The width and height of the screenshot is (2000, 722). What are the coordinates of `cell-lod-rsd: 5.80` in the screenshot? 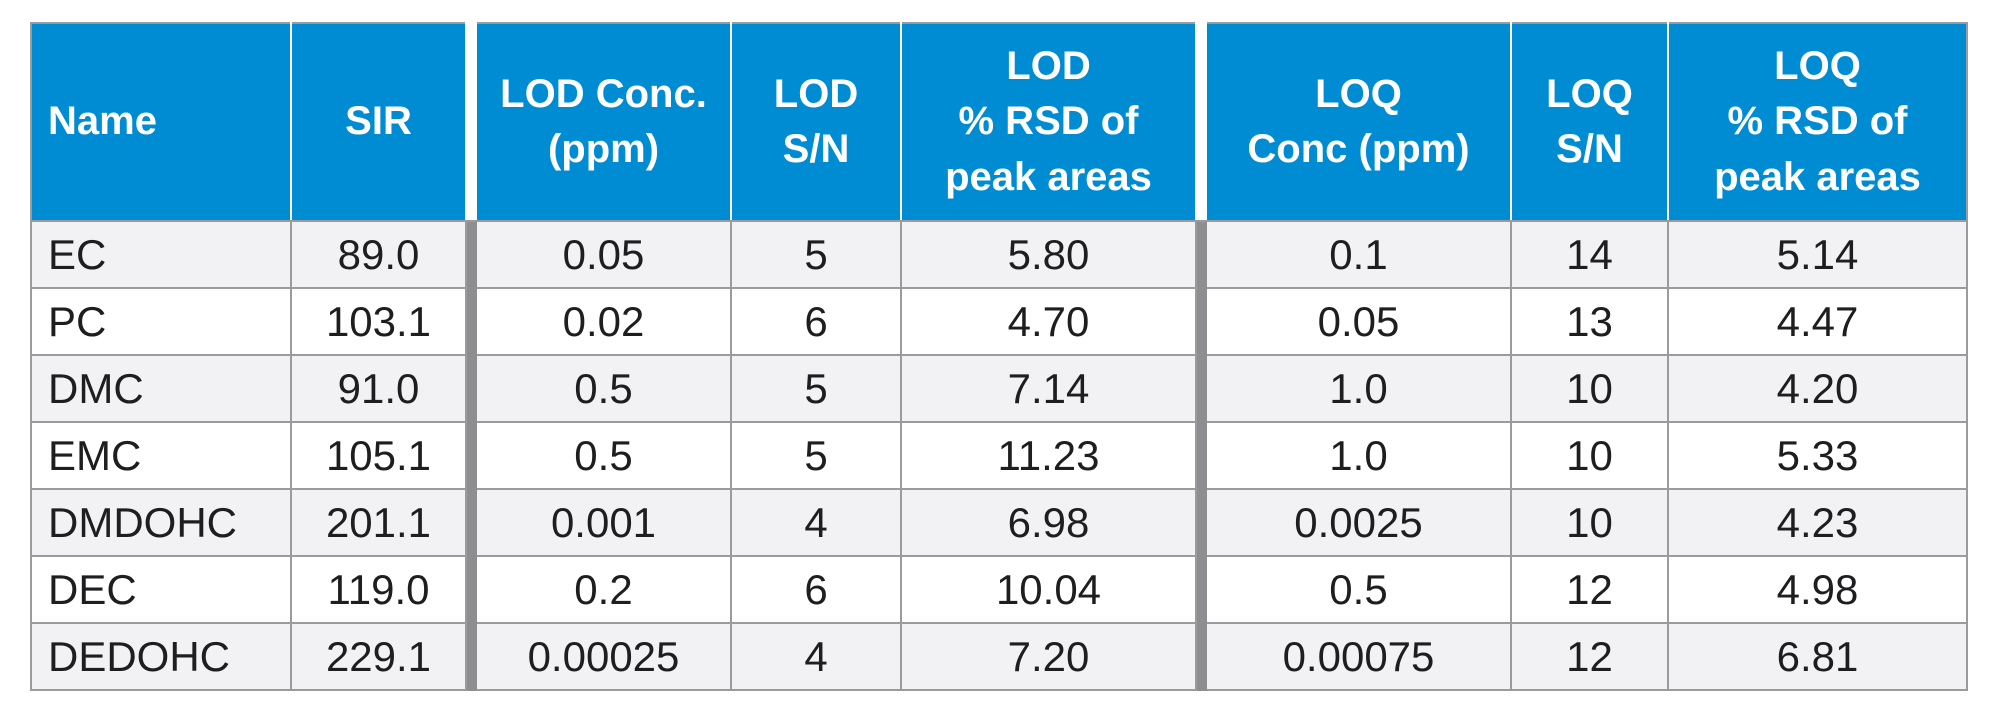 It's located at (1048, 254).